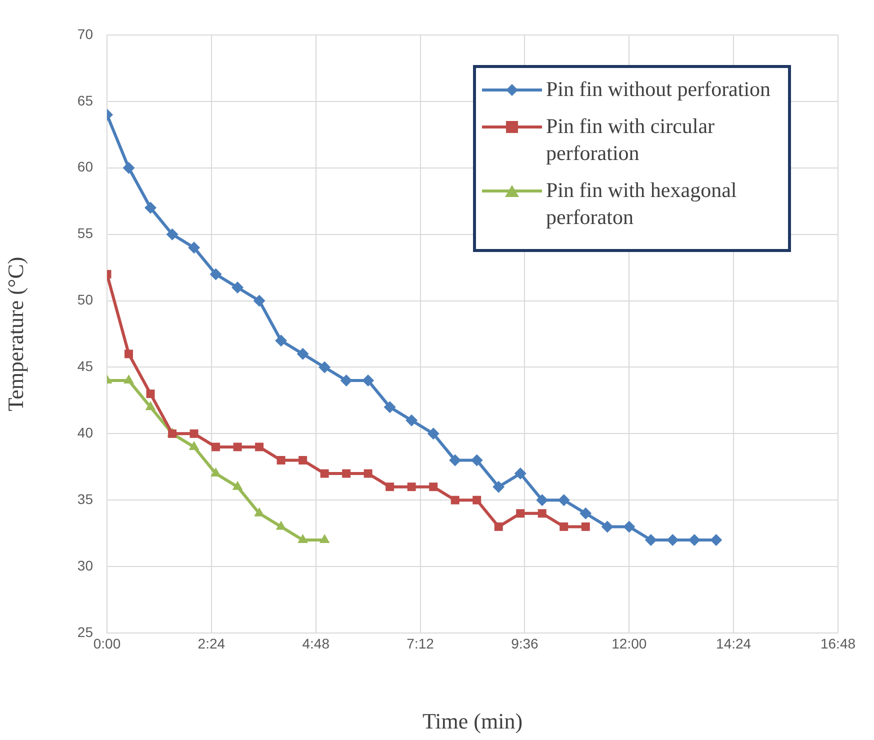 This screenshot has width=874, height=740. What do you see at coordinates (631, 140) in the screenshot?
I see `legend-label: Pin fin with circular perforation` at bounding box center [631, 140].